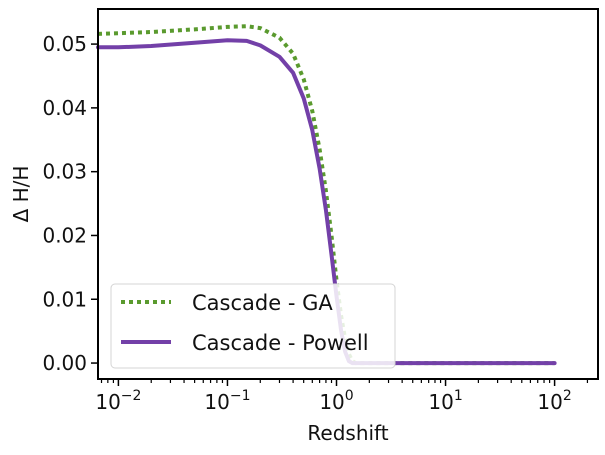  I want to click on legend-box, so click(253, 326).